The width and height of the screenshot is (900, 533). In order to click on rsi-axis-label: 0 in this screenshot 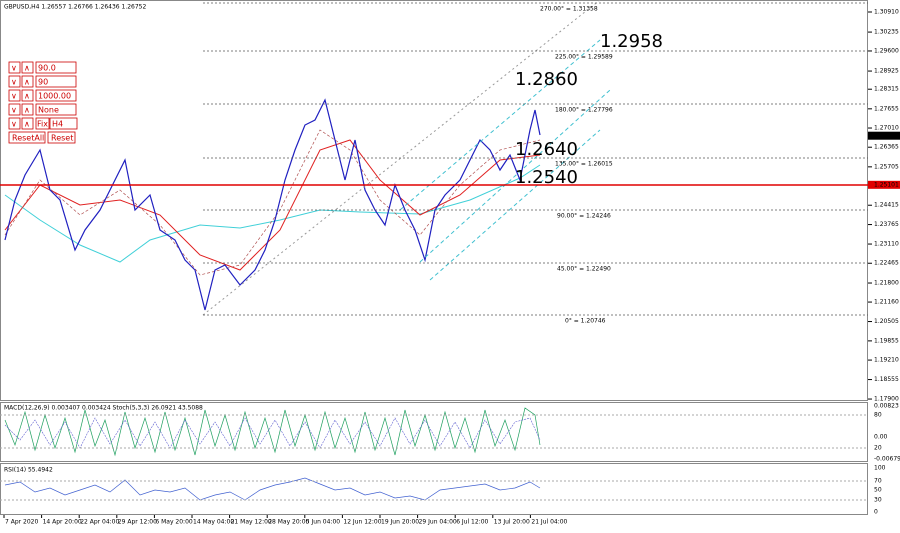, I will do `click(876, 512)`.